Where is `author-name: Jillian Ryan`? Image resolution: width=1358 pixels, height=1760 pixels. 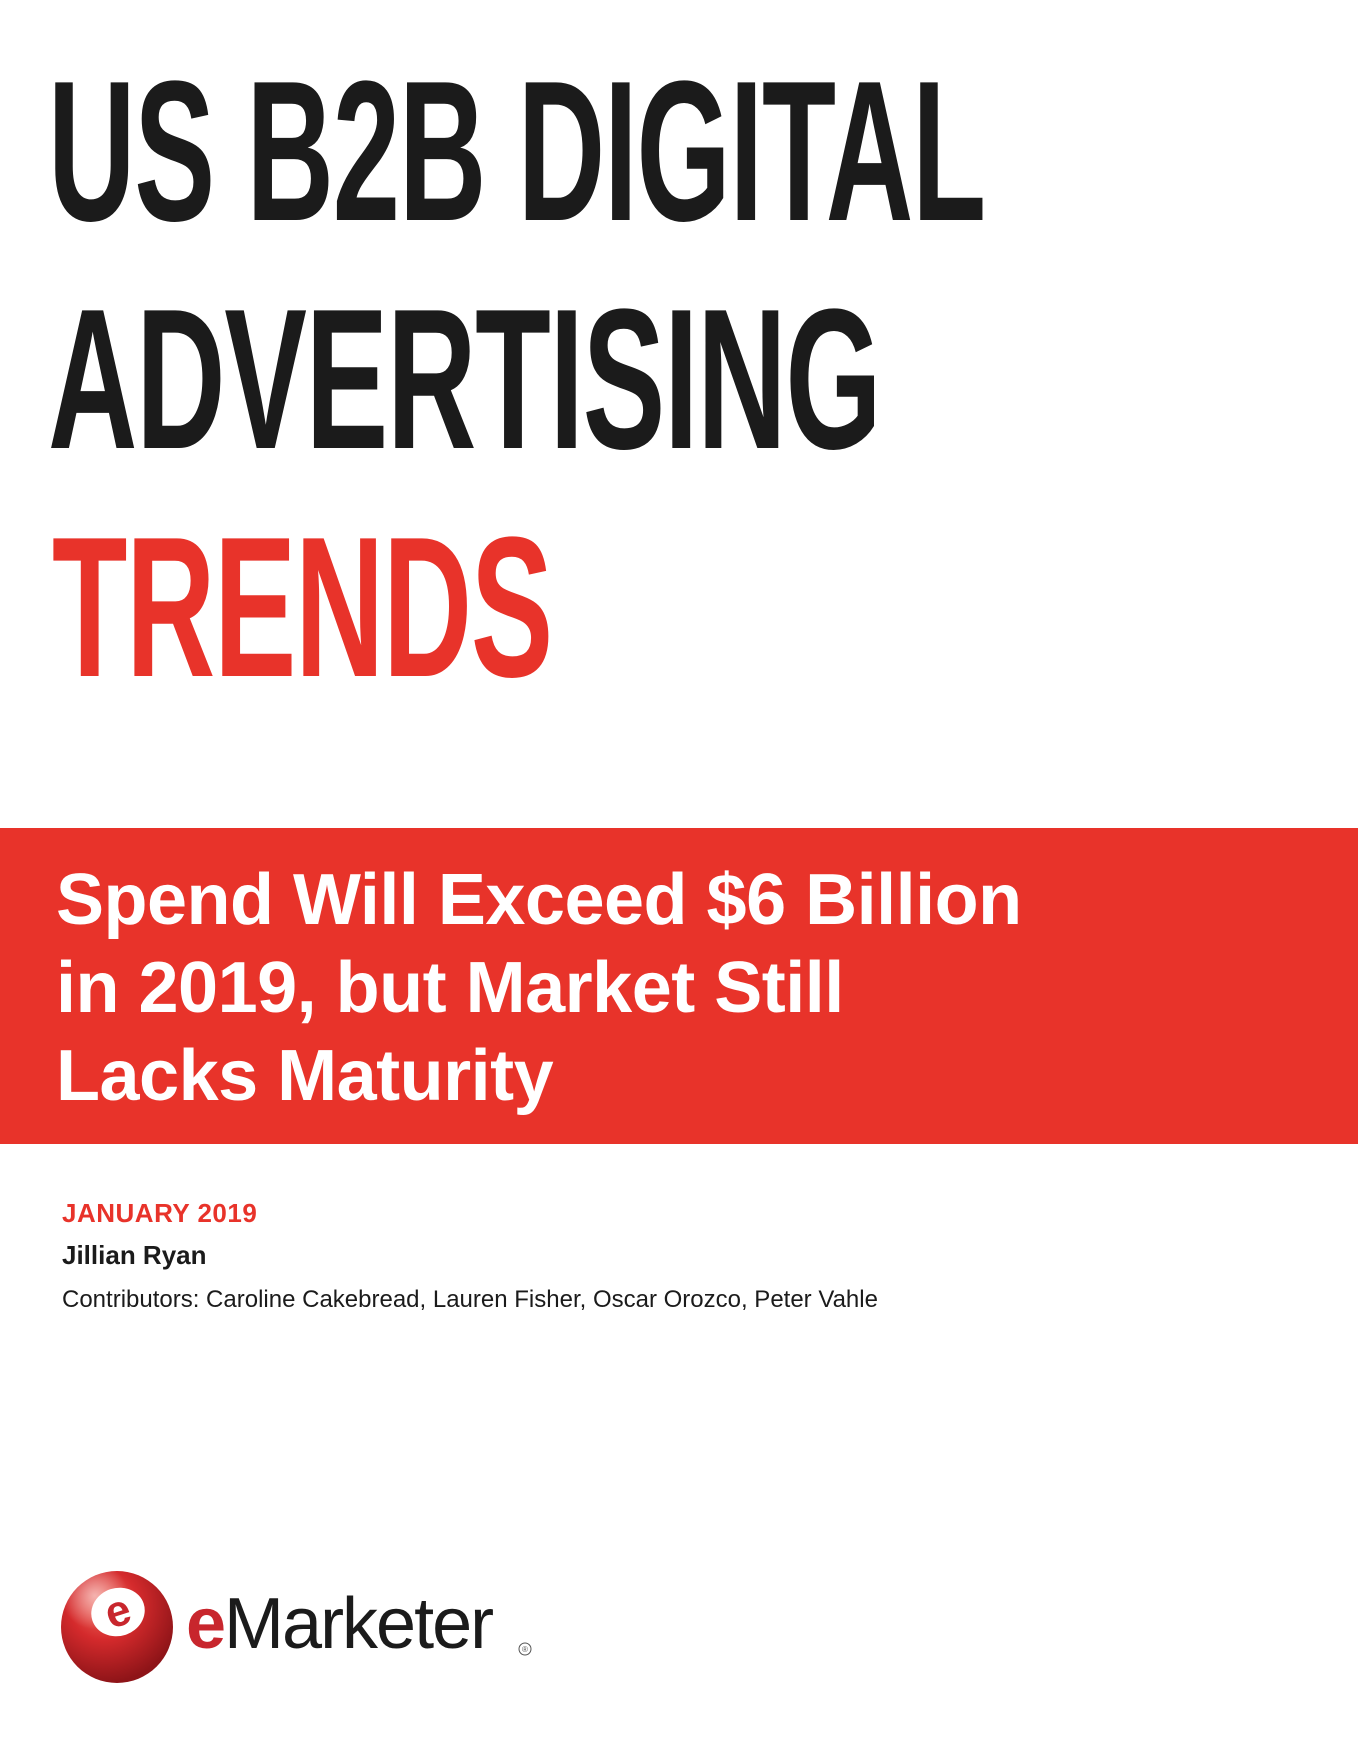
author-name: Jillian Ryan is located at coordinates (134, 1255).